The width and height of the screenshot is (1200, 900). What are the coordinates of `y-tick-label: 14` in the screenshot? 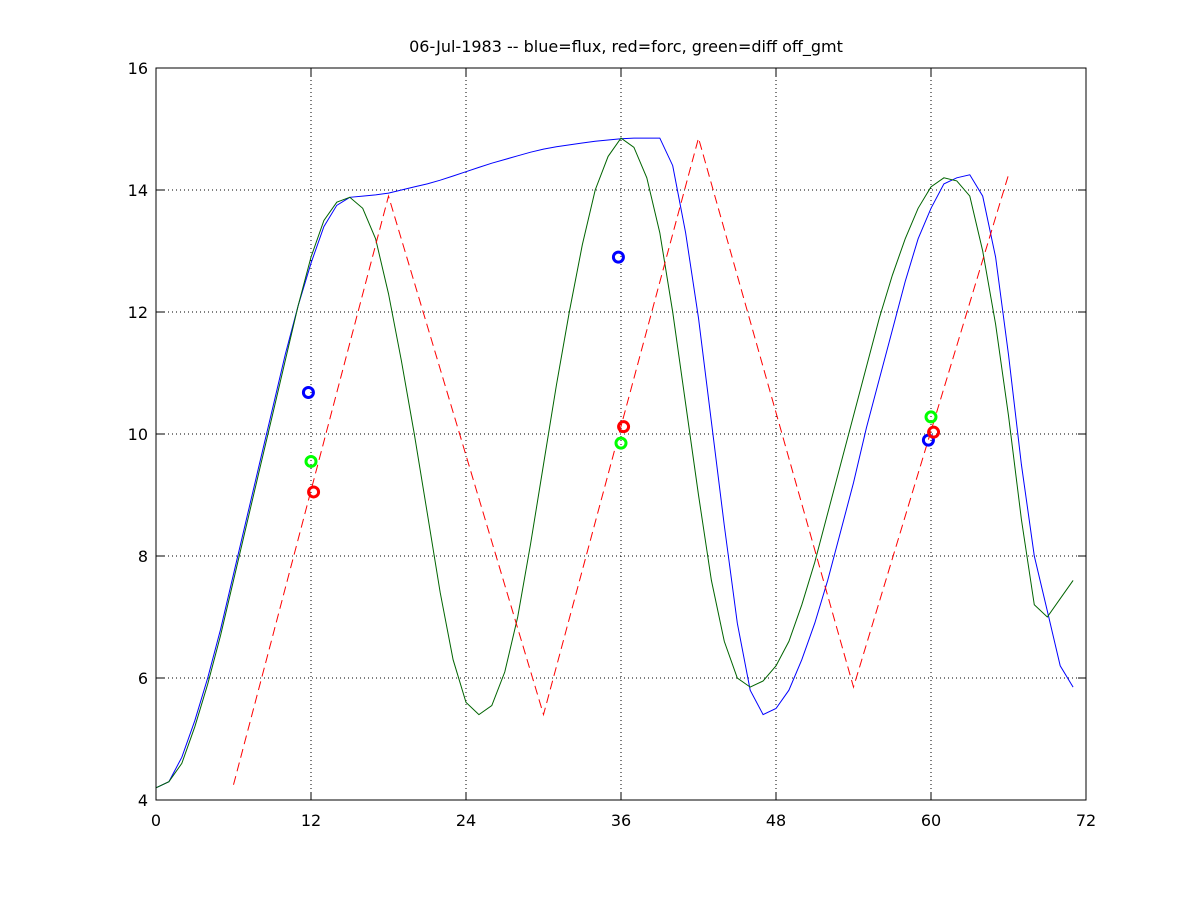 It's located at (138, 190).